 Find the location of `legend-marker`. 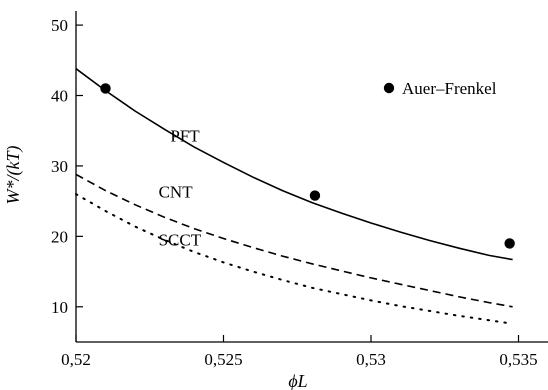

legend-marker is located at coordinates (389, 88).